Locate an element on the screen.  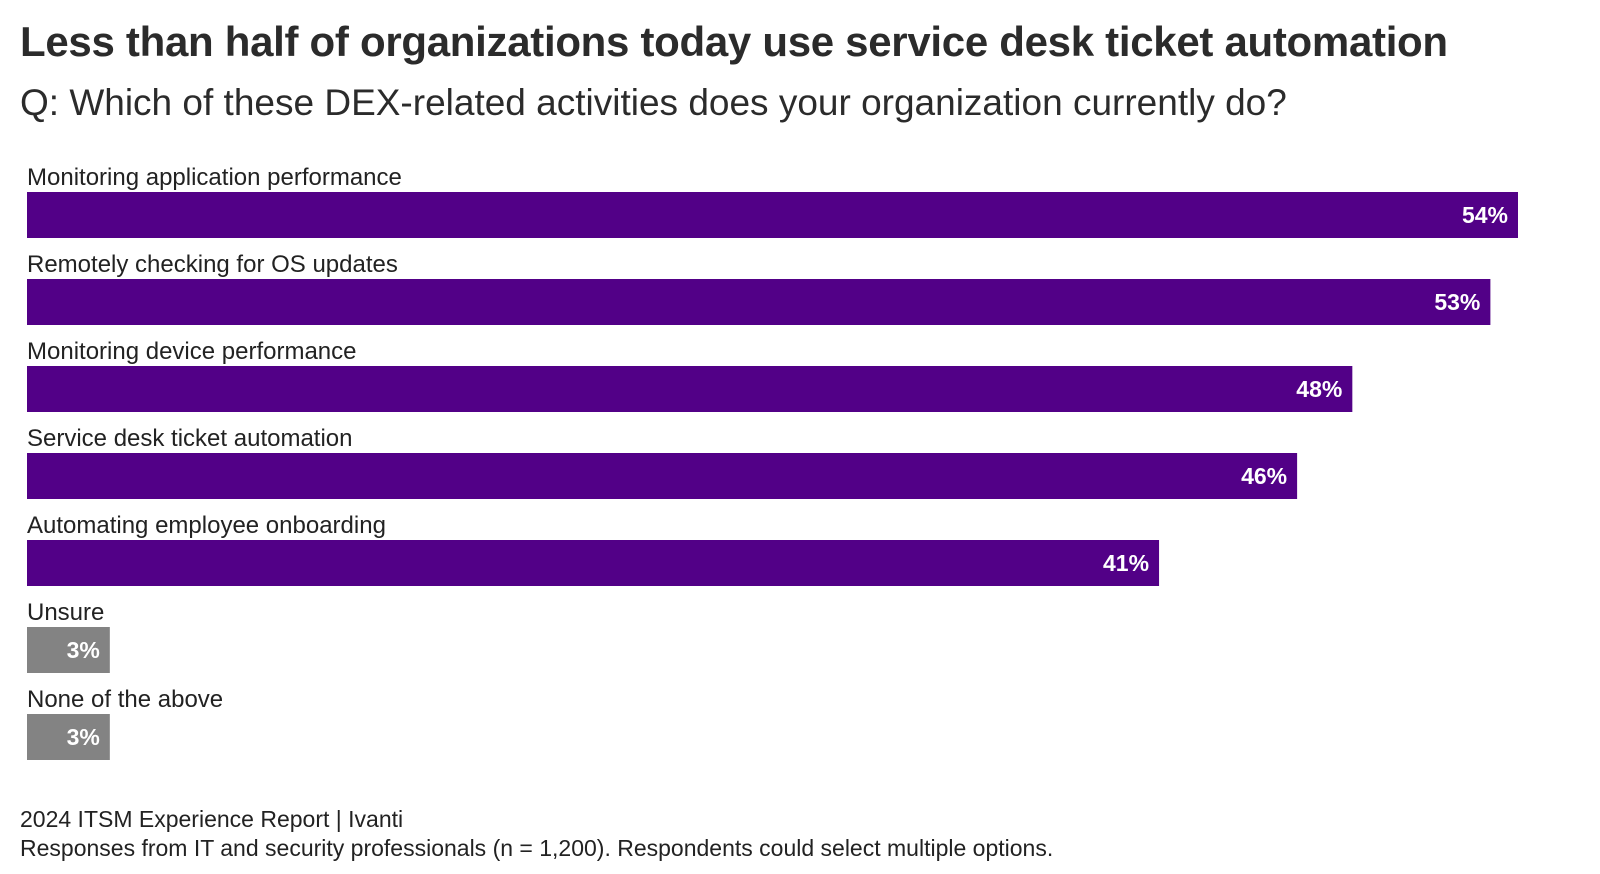
category-label: Unsure is located at coordinates (65, 612).